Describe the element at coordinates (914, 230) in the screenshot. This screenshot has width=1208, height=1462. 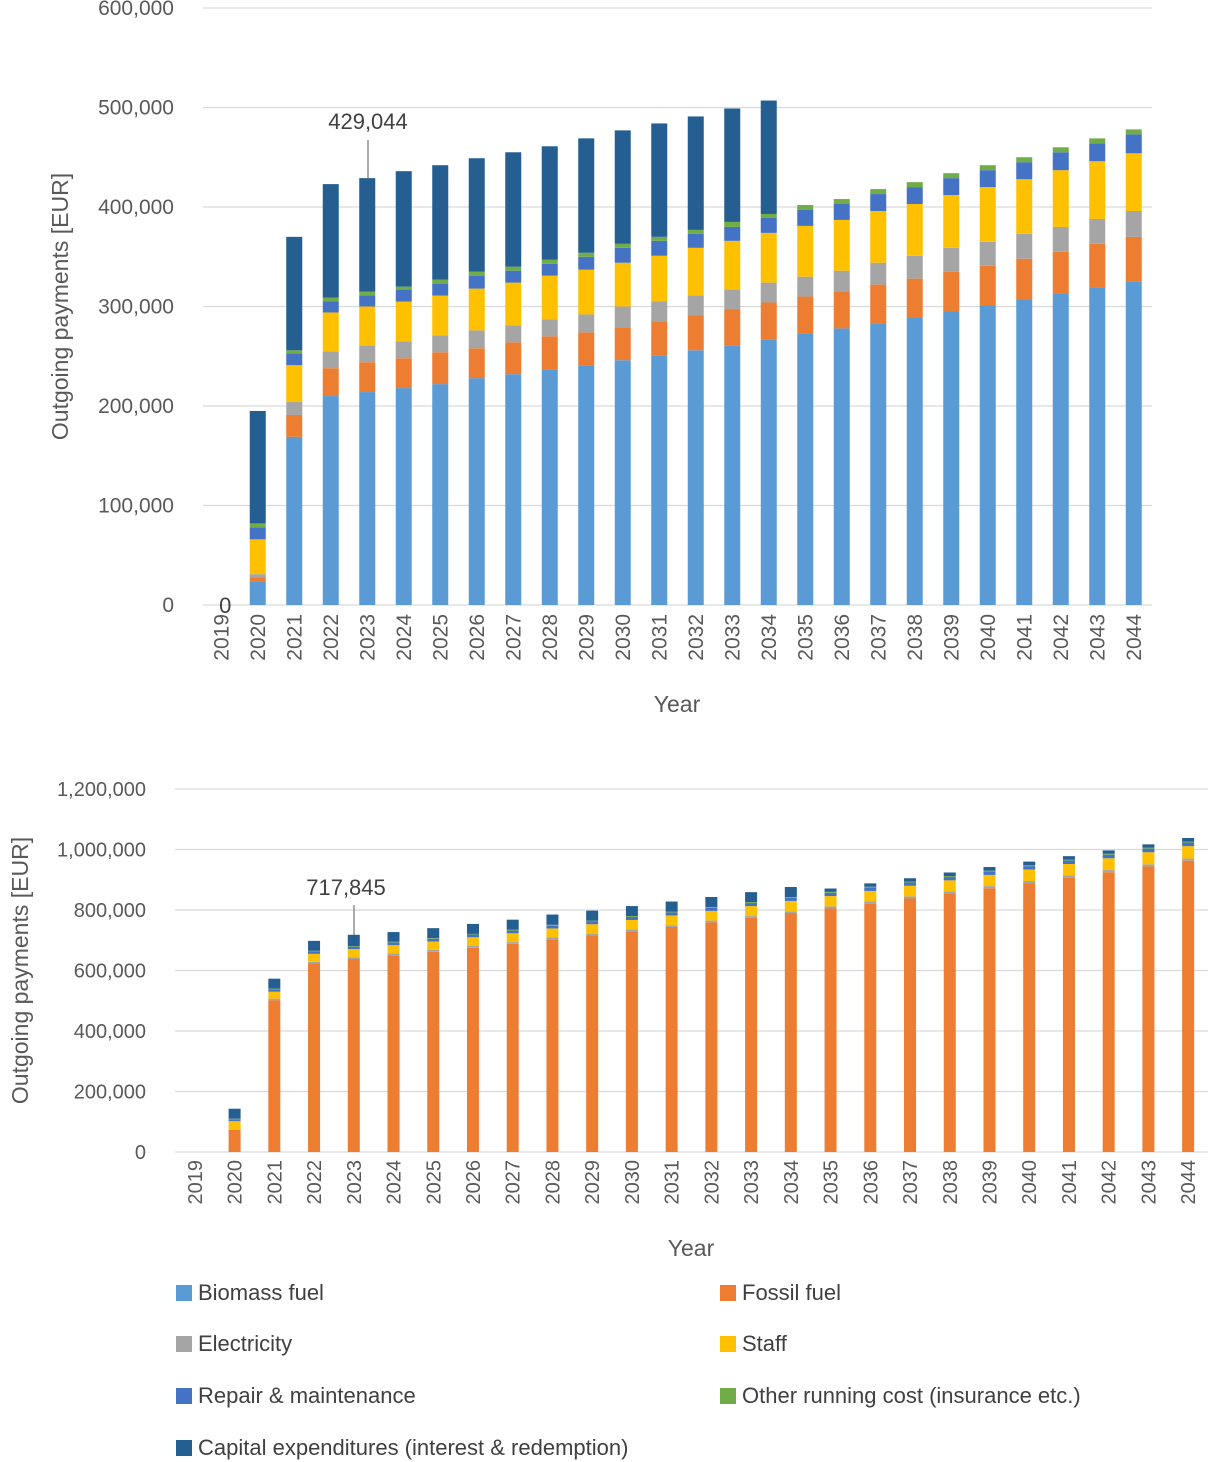
I see `chart1-bar-staff-2038` at that location.